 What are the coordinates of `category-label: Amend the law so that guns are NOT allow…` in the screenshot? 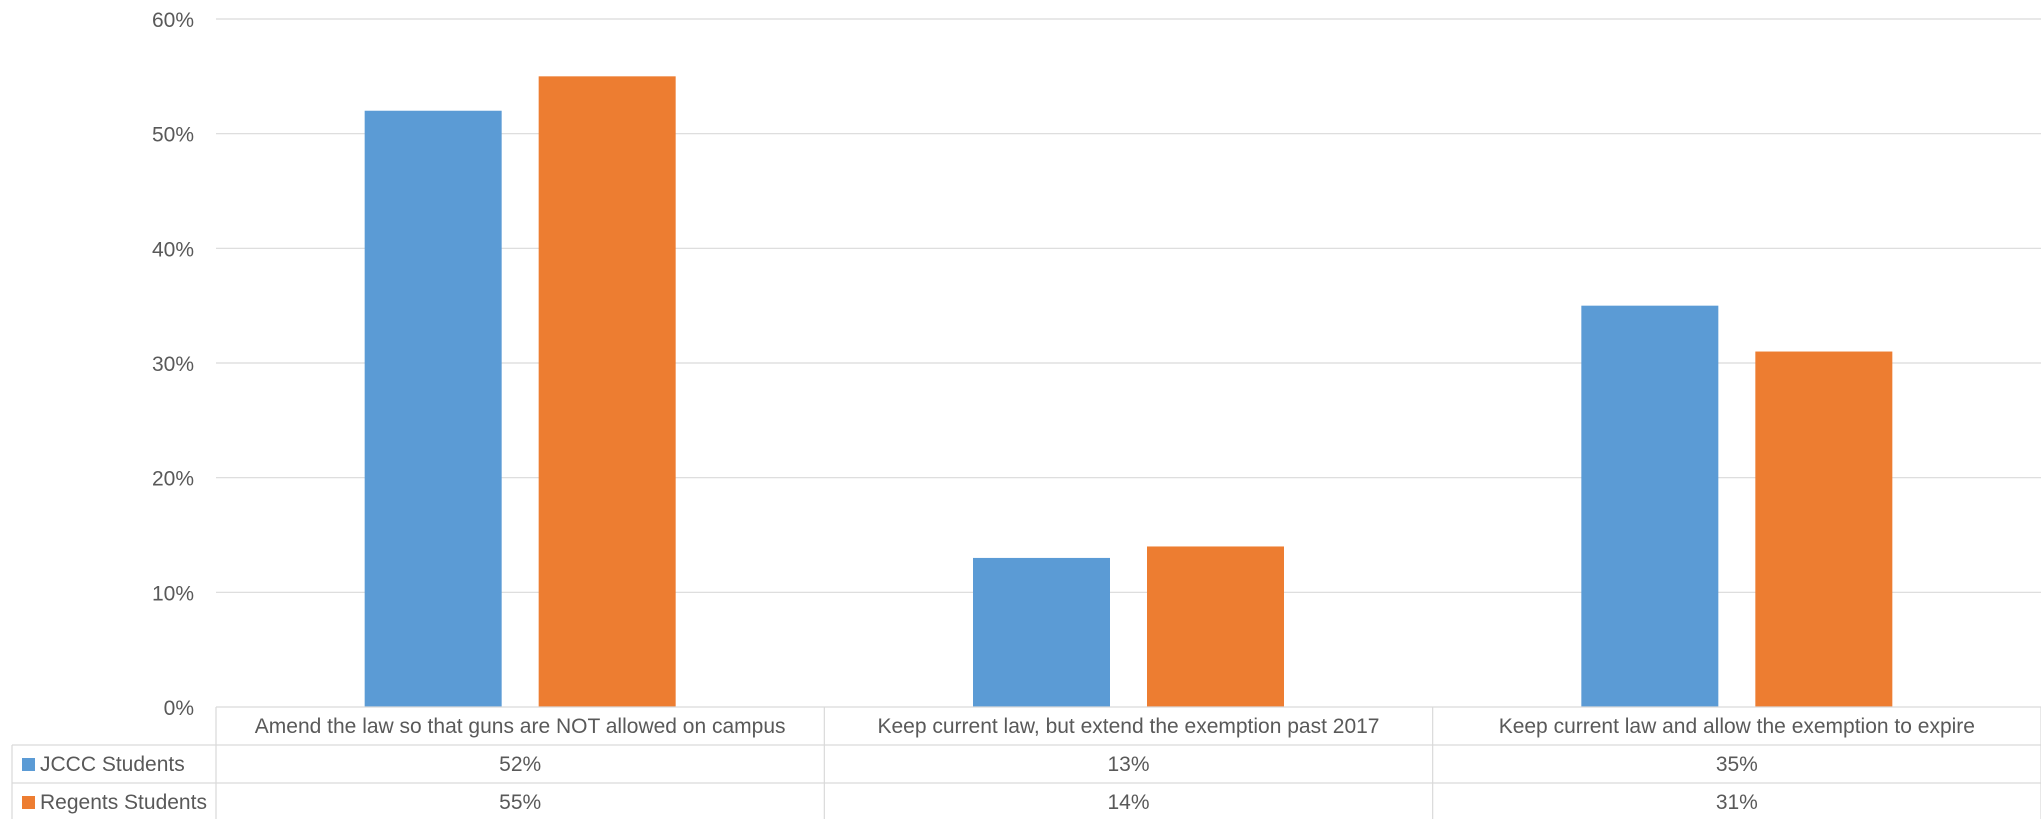 It's located at (520, 726).